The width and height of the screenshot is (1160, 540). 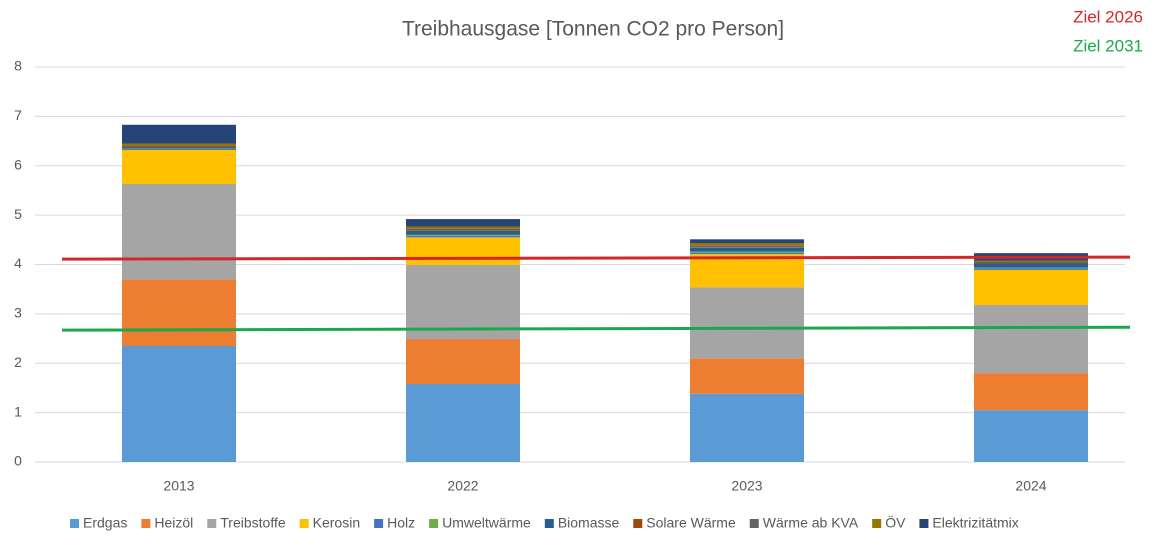 What do you see at coordinates (18, 313) in the screenshot?
I see `y-tick-label: 3` at bounding box center [18, 313].